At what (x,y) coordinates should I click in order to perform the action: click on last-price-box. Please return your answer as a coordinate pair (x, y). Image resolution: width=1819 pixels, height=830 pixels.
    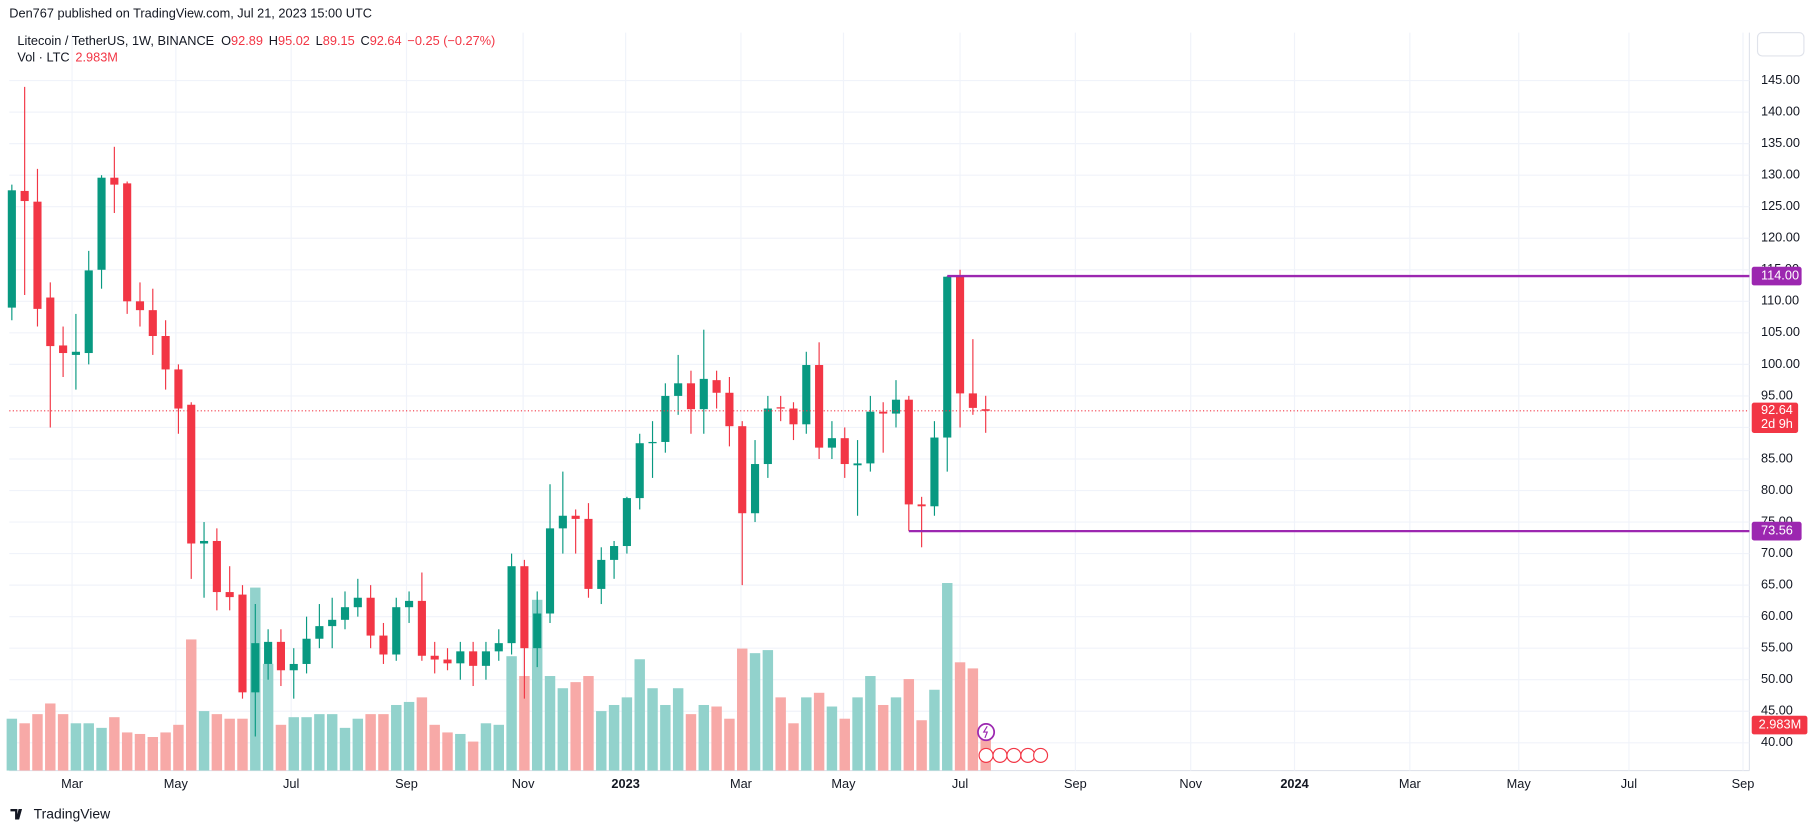
    Looking at the image, I should click on (1775, 417).